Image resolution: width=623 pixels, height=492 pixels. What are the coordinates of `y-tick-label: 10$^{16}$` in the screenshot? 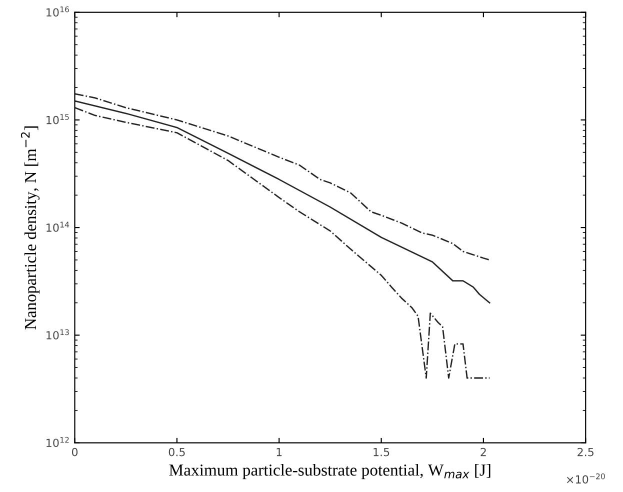 It's located at (57, 11).